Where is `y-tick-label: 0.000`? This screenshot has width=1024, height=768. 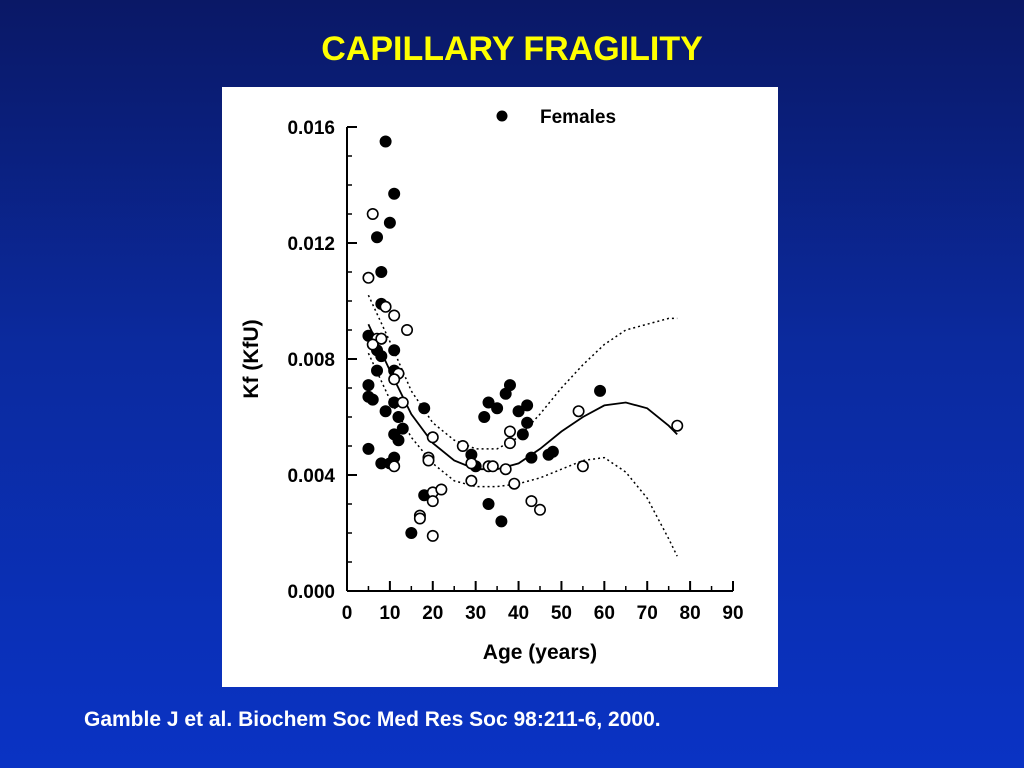 y-tick-label: 0.000 is located at coordinates (311, 592).